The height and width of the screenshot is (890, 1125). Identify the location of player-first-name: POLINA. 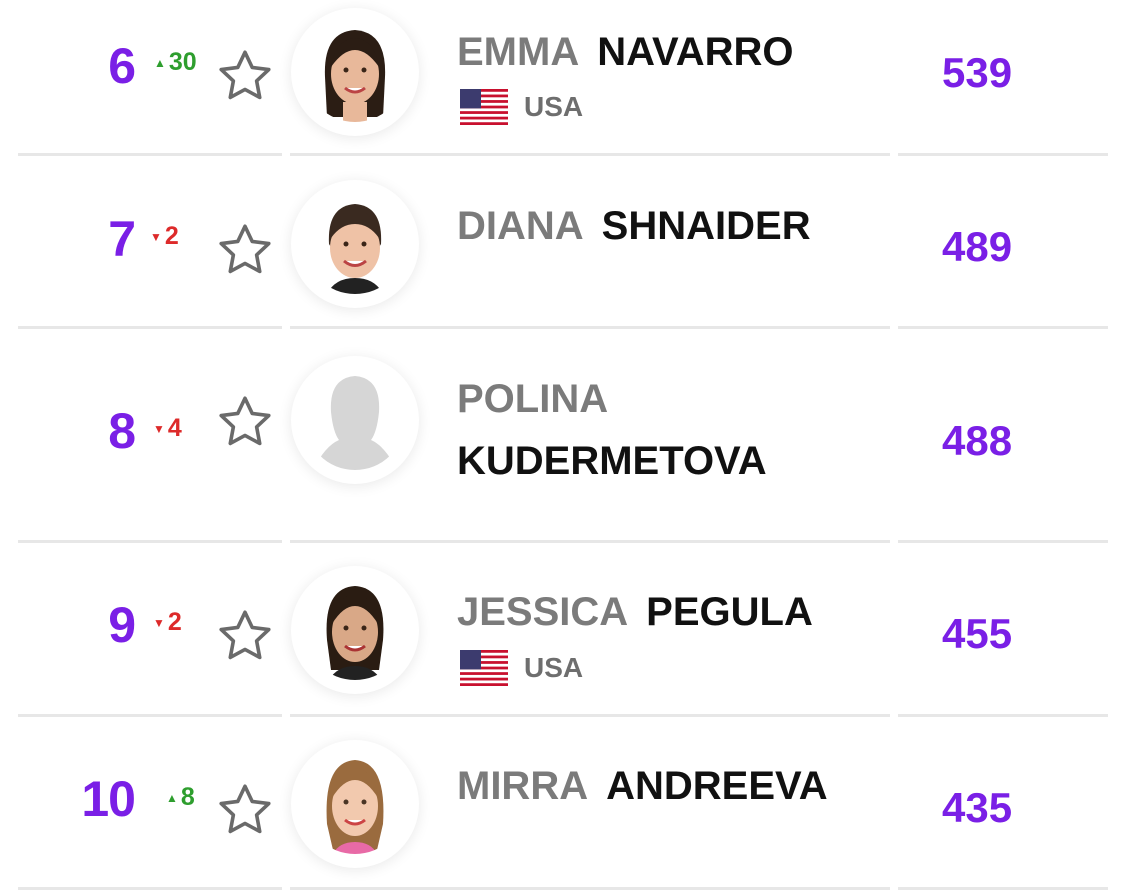
(533, 399).